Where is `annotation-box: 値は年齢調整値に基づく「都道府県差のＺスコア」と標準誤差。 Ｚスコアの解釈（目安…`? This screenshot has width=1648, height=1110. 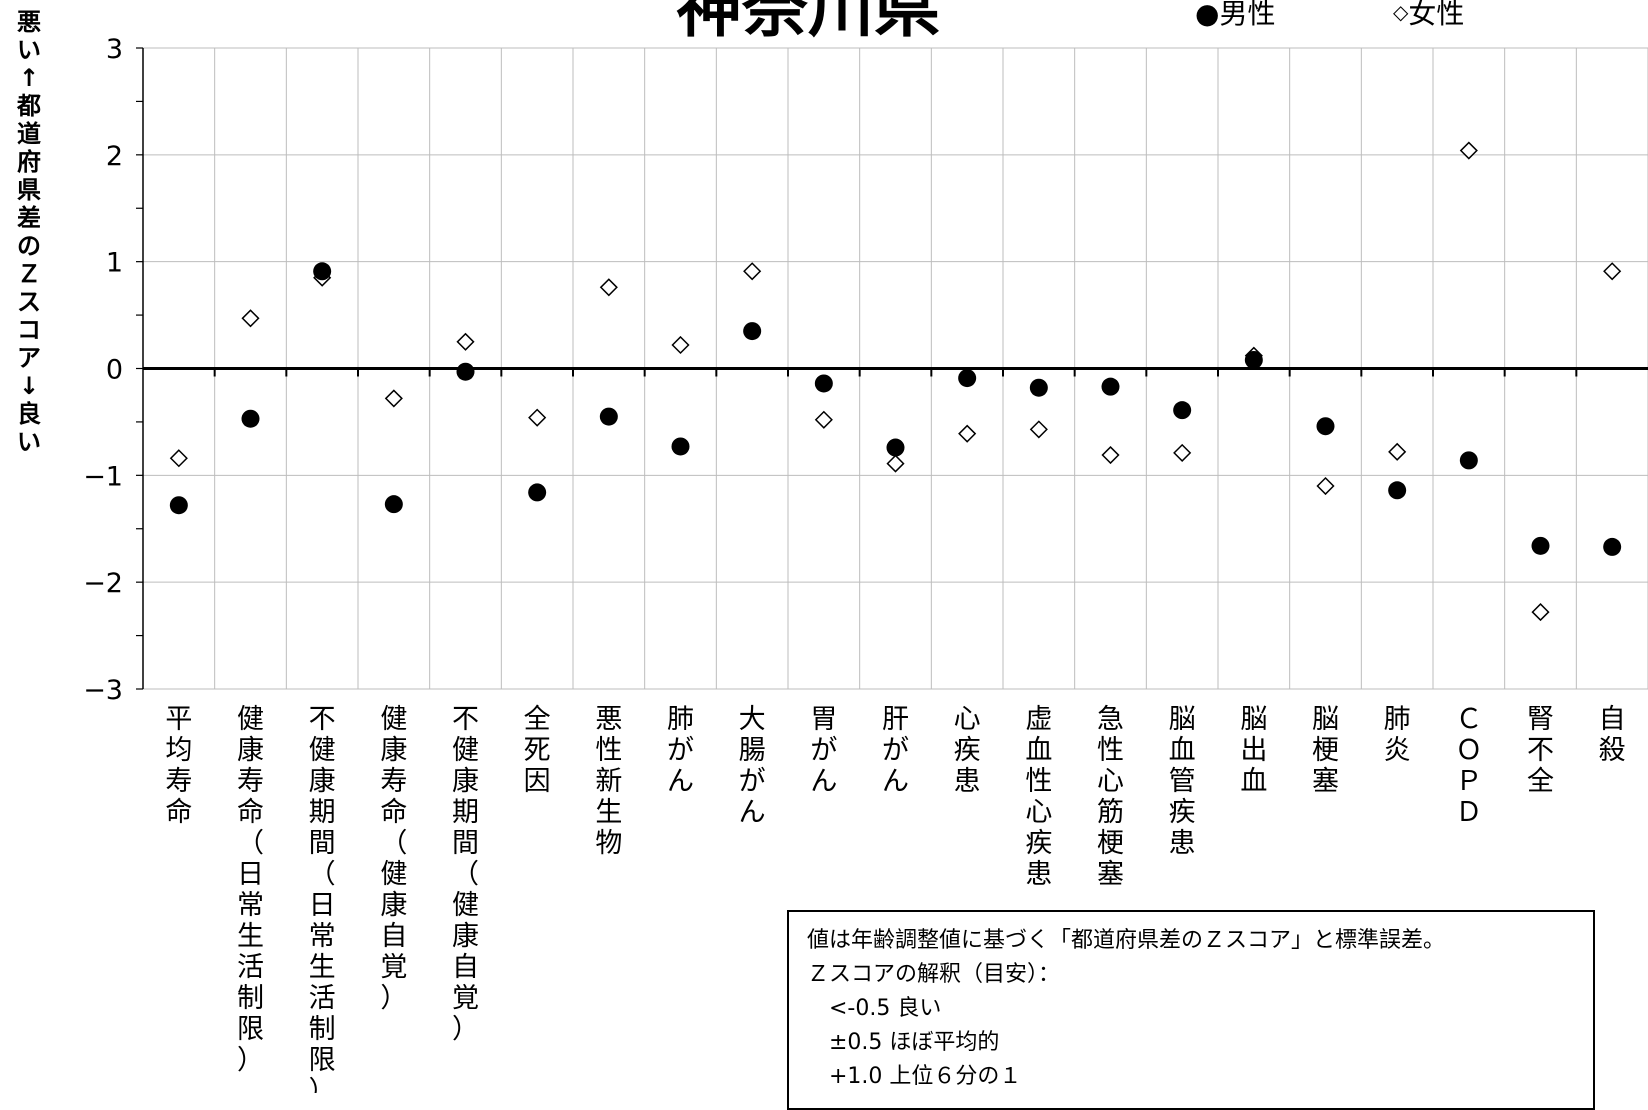 annotation-box: 値は年齢調整値に基づく「都道府県差のＺスコア」と標準誤差。 Ｚスコアの解釈（目安… is located at coordinates (1191, 1010).